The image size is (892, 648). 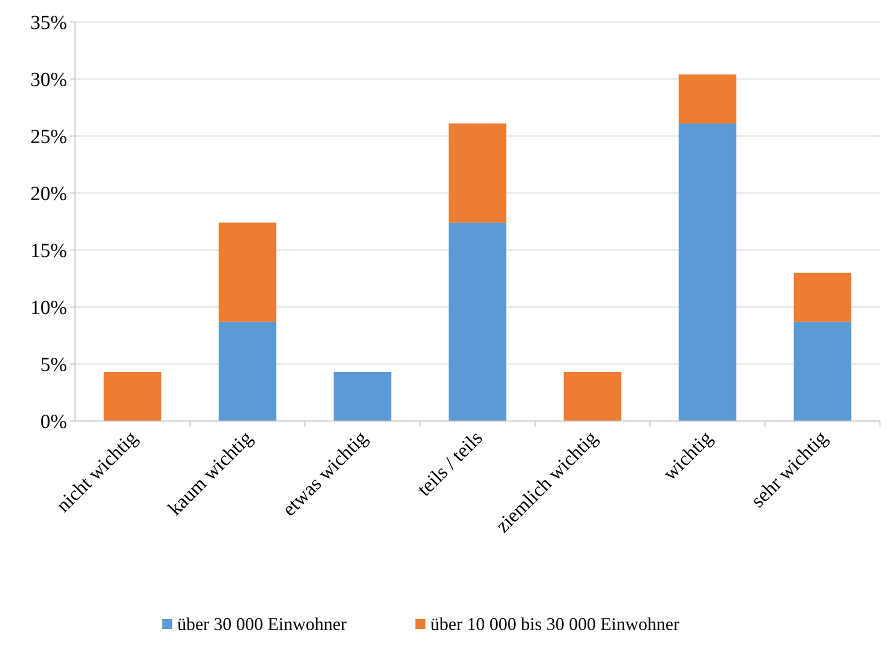 I want to click on y-tick-label: 30%, so click(x=48, y=80).